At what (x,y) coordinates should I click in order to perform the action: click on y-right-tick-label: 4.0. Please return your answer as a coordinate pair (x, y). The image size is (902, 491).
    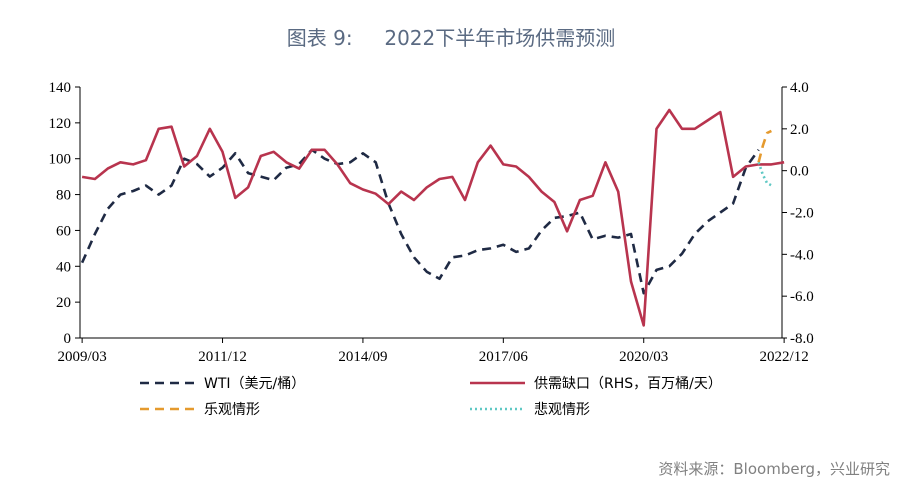
    Looking at the image, I should click on (799, 88).